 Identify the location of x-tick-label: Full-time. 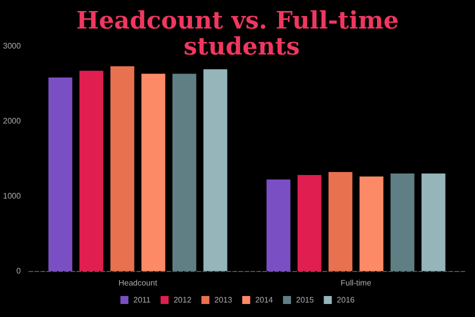
(356, 283).